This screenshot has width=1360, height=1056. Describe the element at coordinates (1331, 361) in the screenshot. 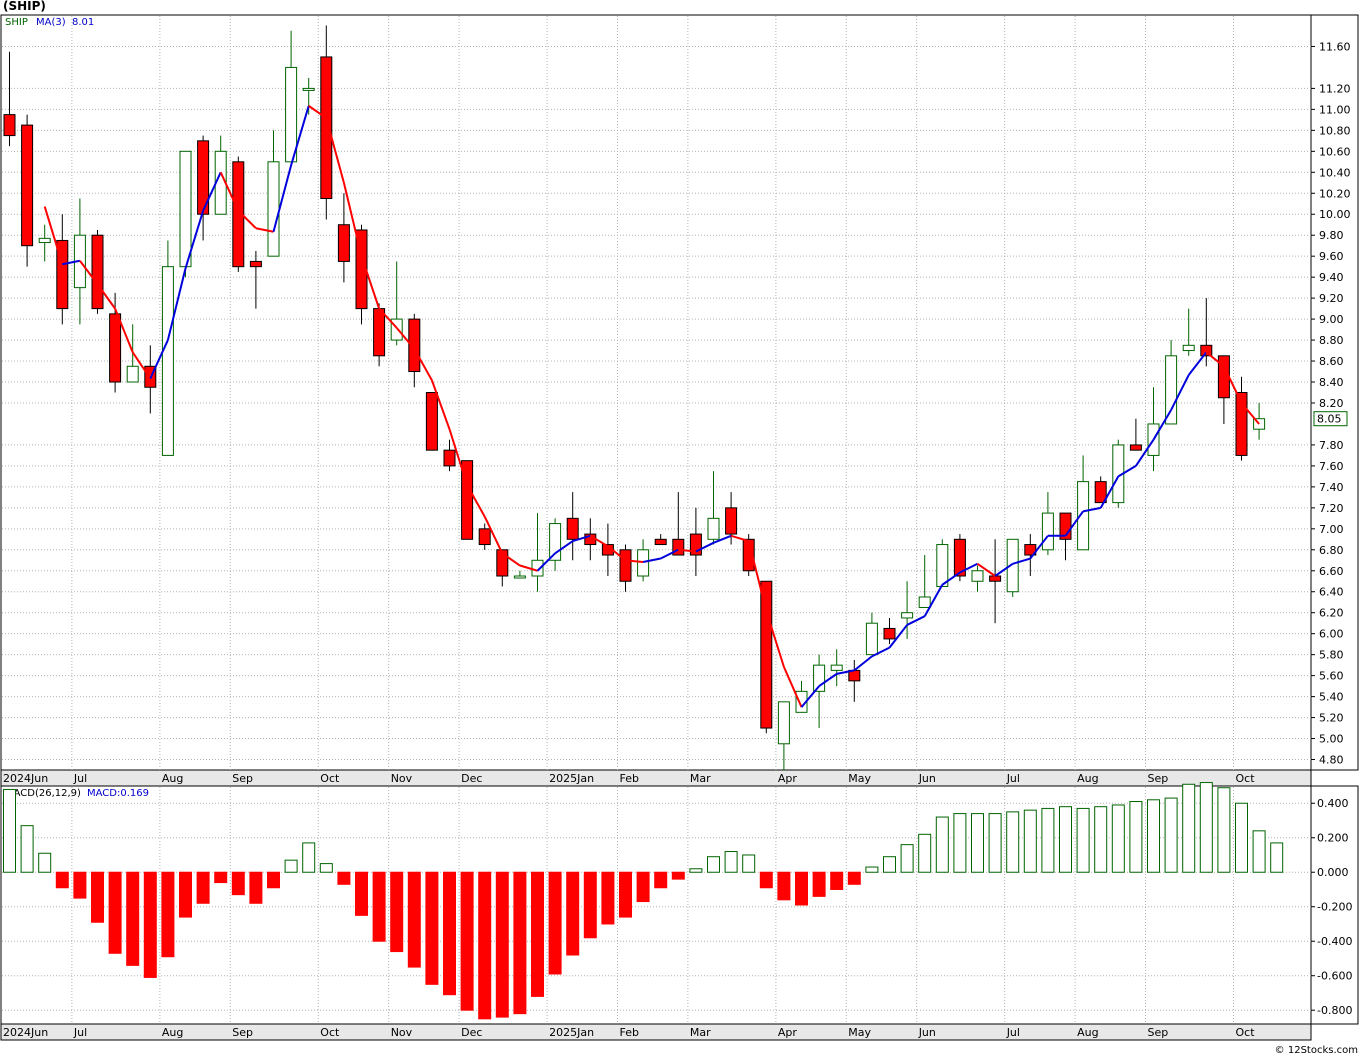

I see `price-tick-label: 8.60` at that location.